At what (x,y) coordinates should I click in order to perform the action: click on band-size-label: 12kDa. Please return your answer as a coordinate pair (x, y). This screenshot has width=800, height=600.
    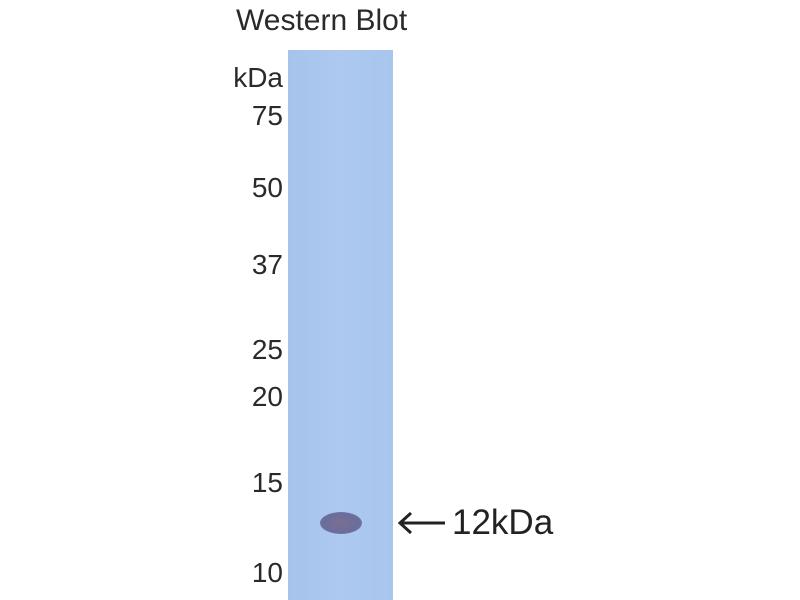
    Looking at the image, I should click on (503, 522).